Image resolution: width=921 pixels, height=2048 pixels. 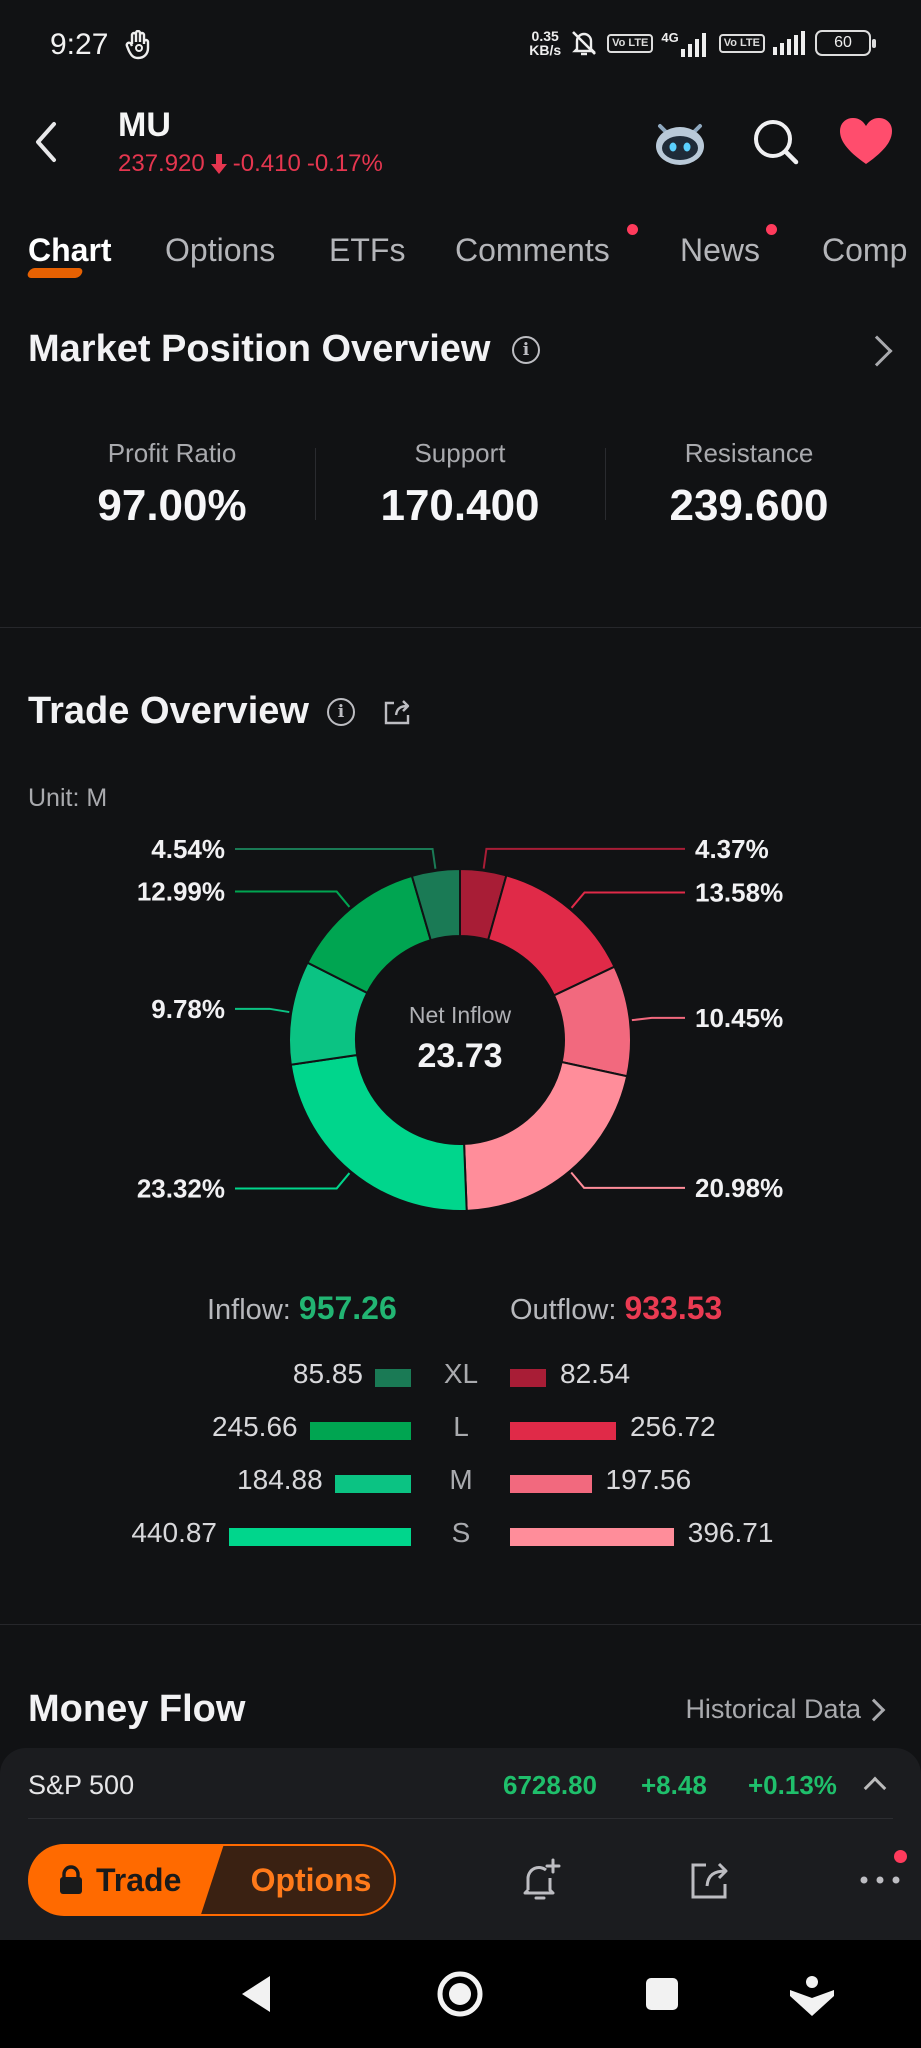 What do you see at coordinates (81, 1785) in the screenshot?
I see `index-name: S&P 500` at bounding box center [81, 1785].